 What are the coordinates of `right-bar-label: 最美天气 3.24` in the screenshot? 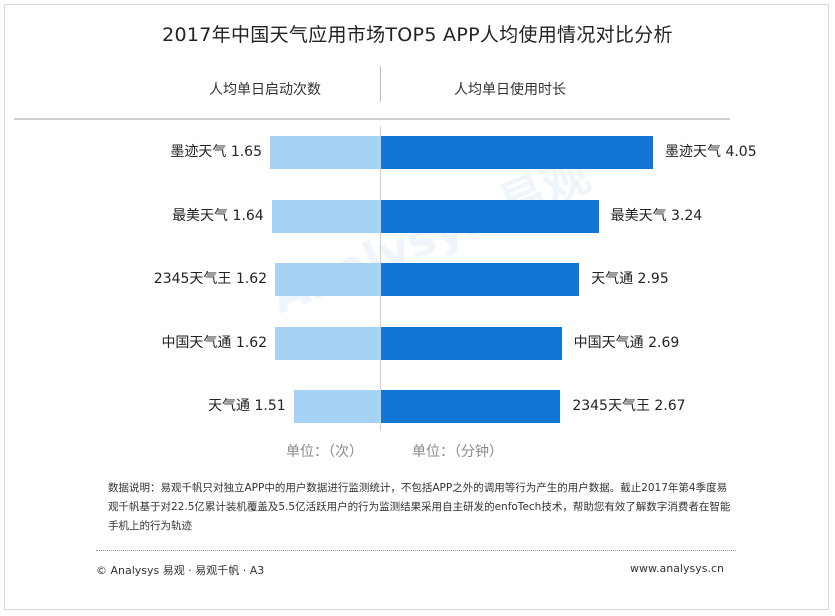 It's located at (656, 215).